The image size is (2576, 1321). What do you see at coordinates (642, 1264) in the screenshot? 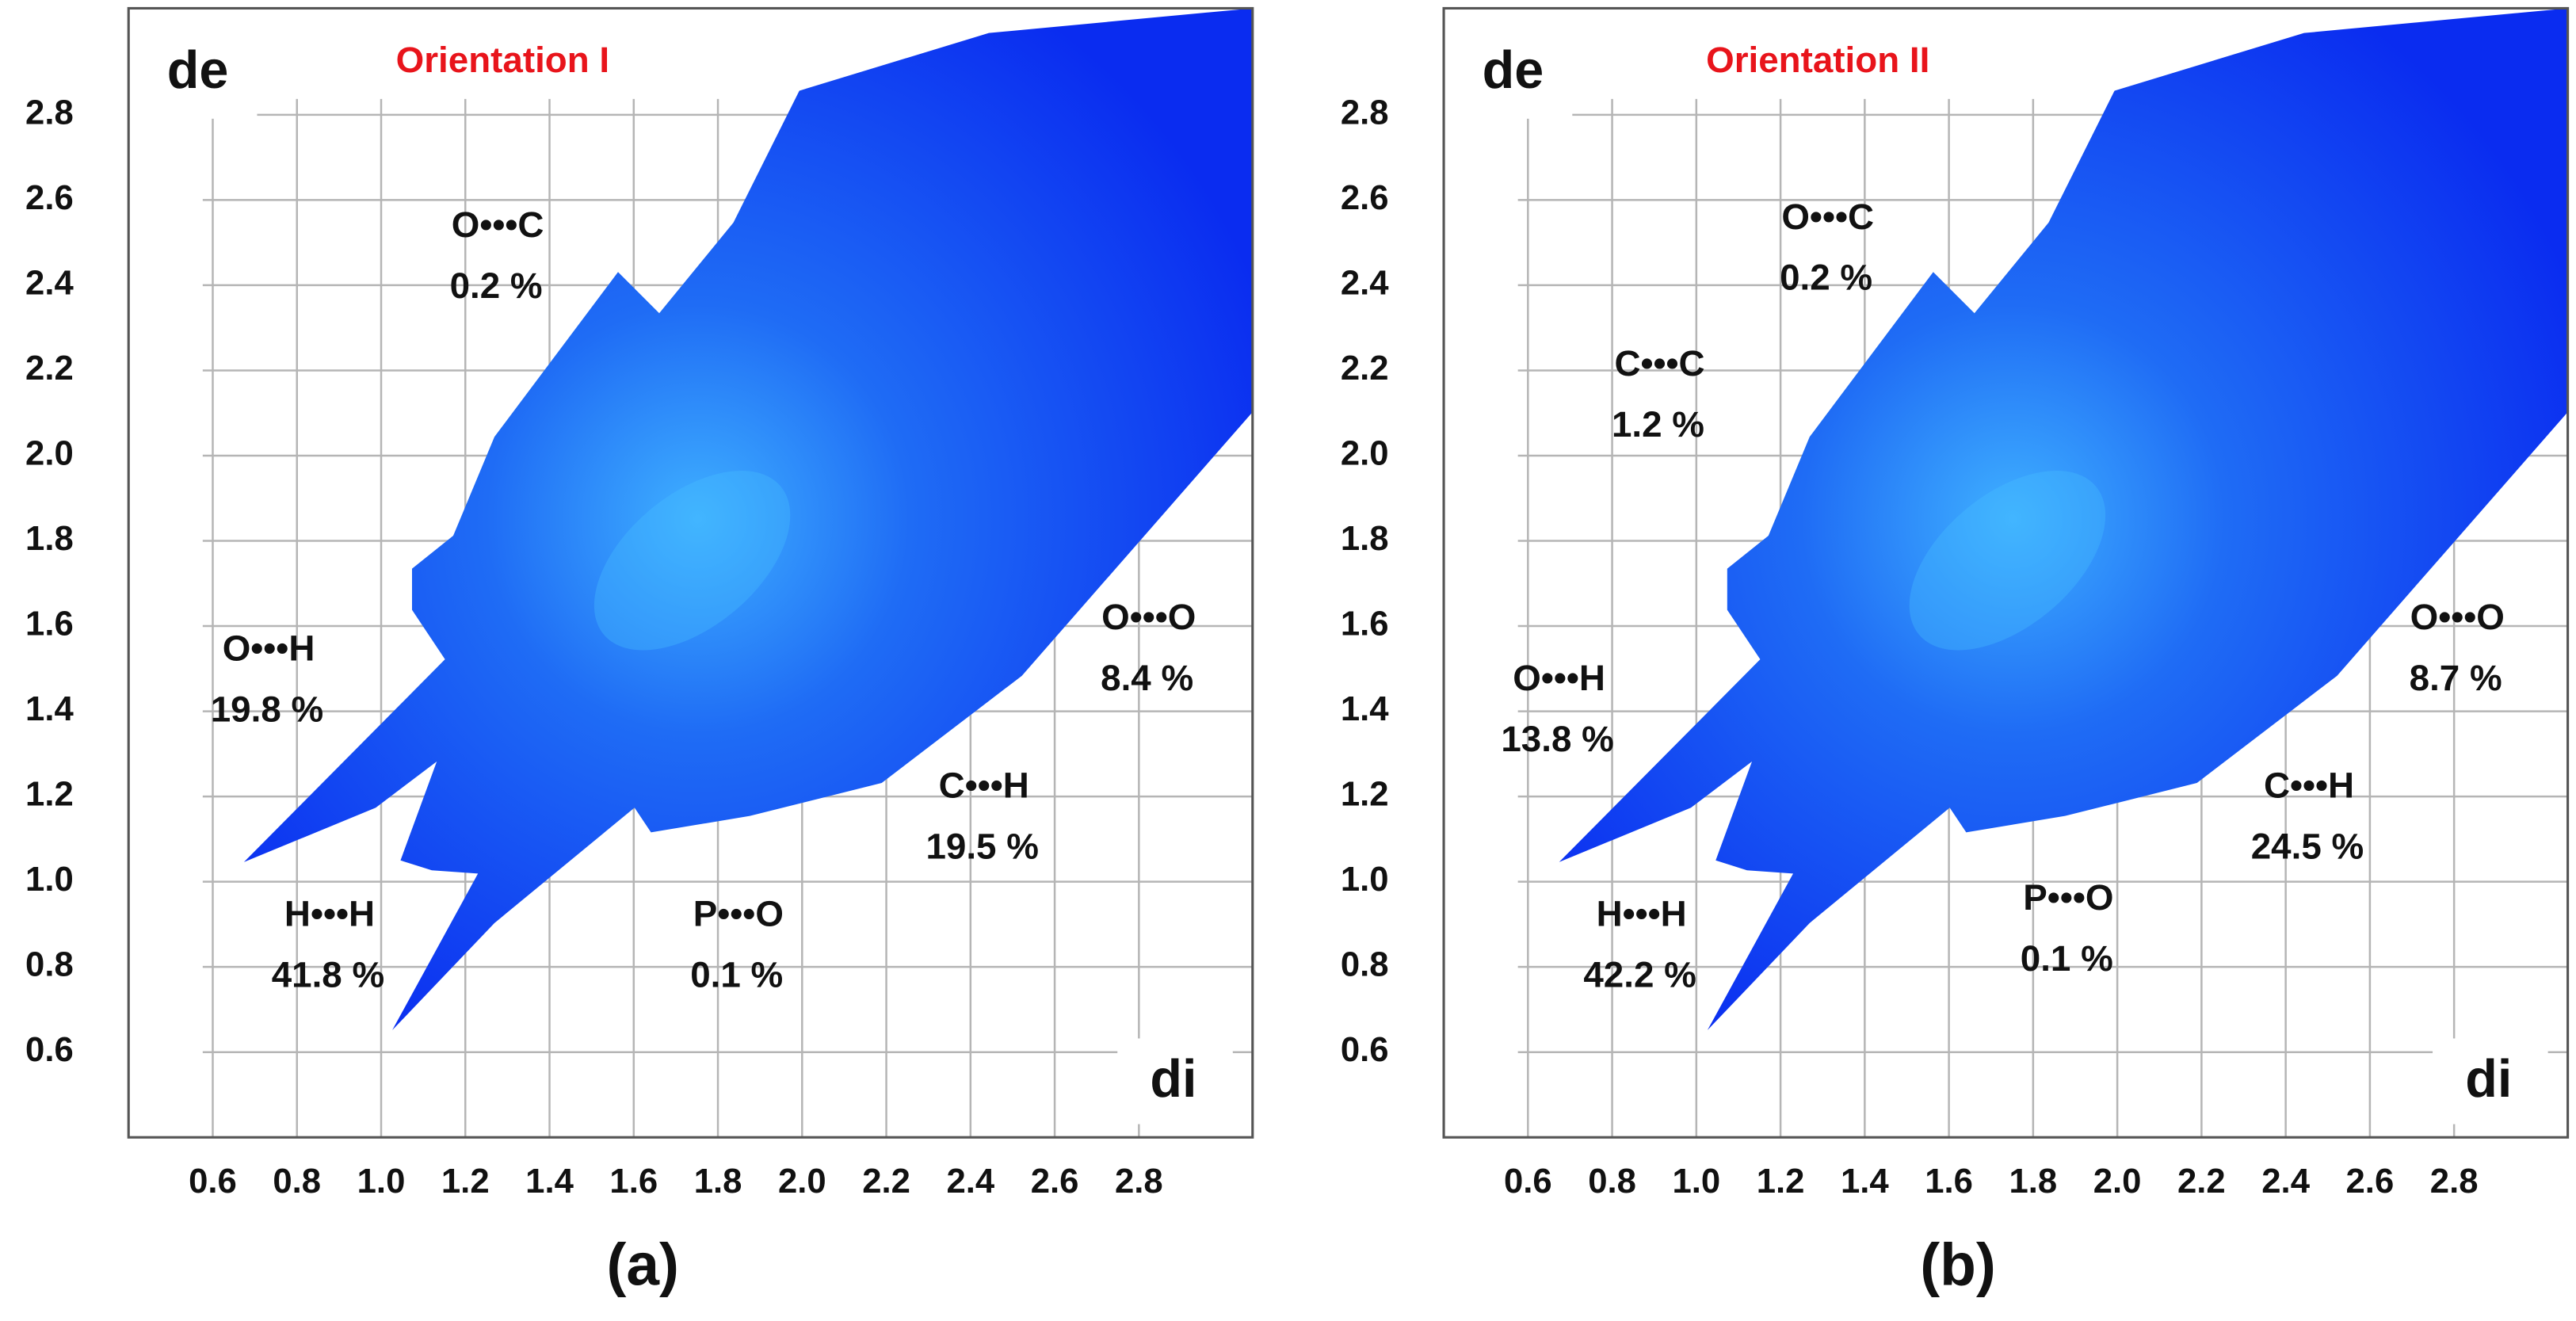
I see `caption: (a)` at bounding box center [642, 1264].